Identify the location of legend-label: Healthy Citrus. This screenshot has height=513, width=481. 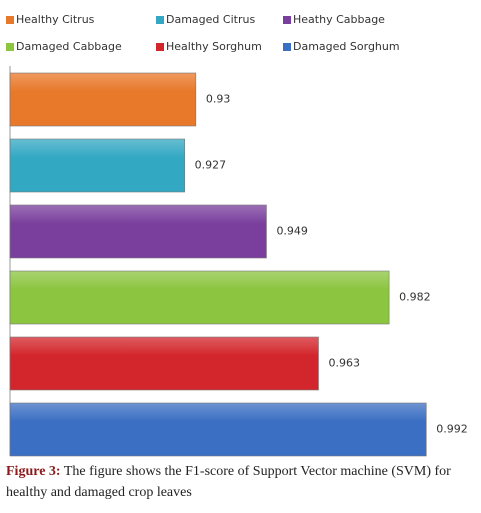
(55, 19).